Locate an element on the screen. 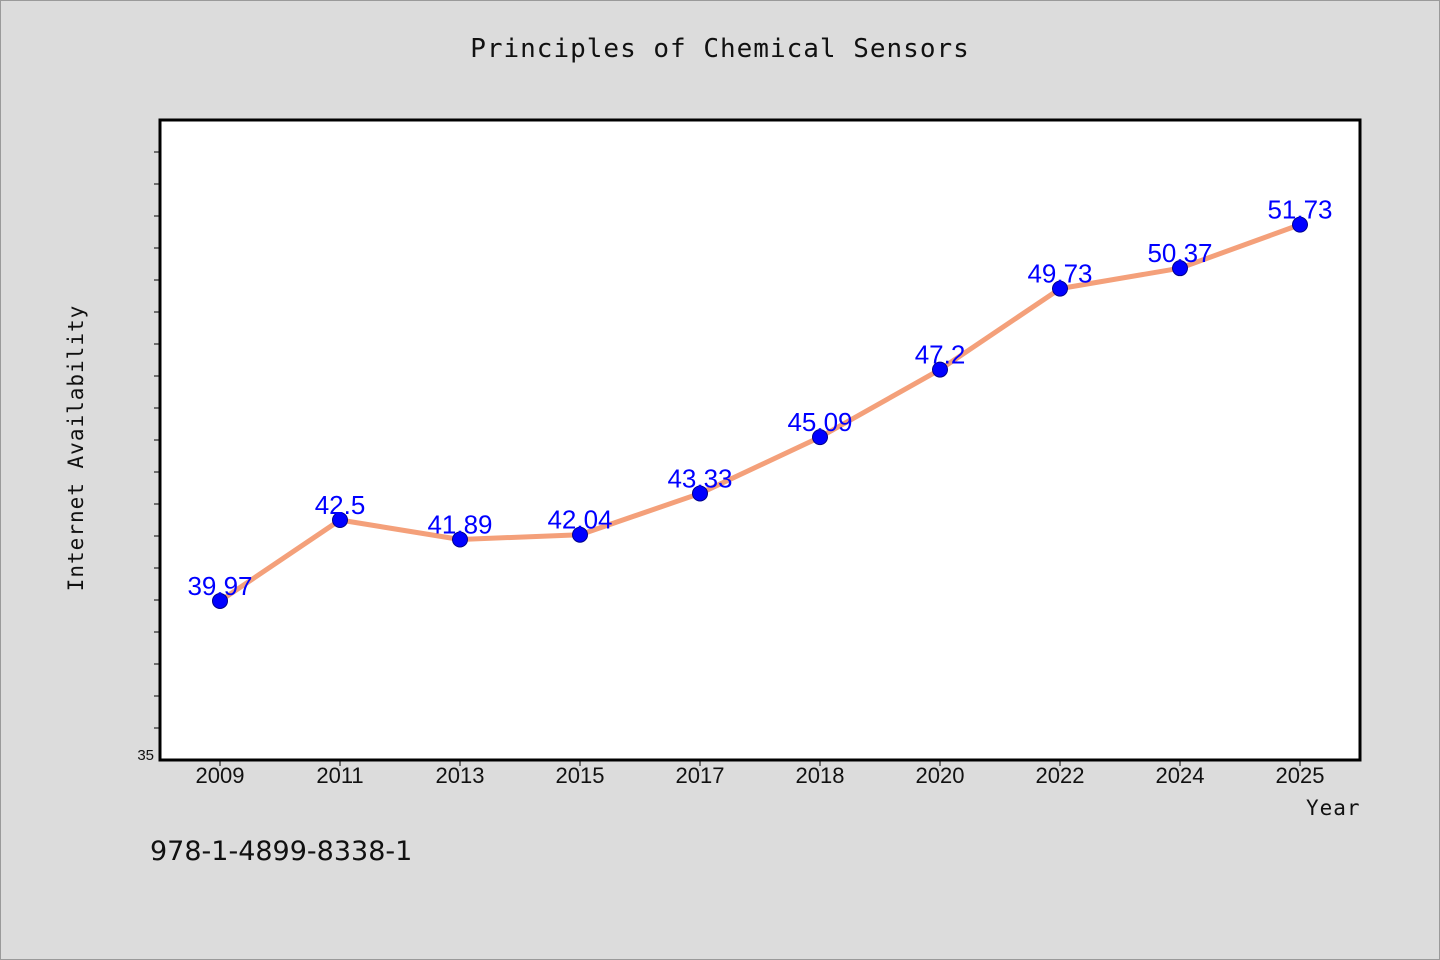  data-label: 47.2 is located at coordinates (940, 355).